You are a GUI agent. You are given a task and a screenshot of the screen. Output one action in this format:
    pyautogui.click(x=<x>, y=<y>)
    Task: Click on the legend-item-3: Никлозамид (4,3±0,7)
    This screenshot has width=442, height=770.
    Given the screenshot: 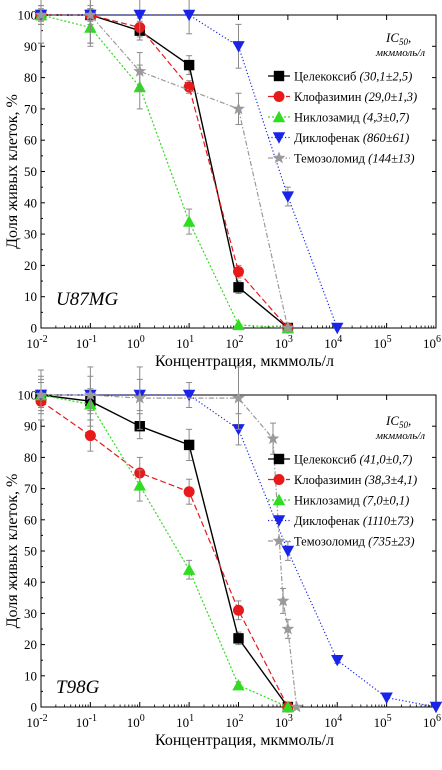 What is the action you would take?
    pyautogui.click(x=338, y=118)
    